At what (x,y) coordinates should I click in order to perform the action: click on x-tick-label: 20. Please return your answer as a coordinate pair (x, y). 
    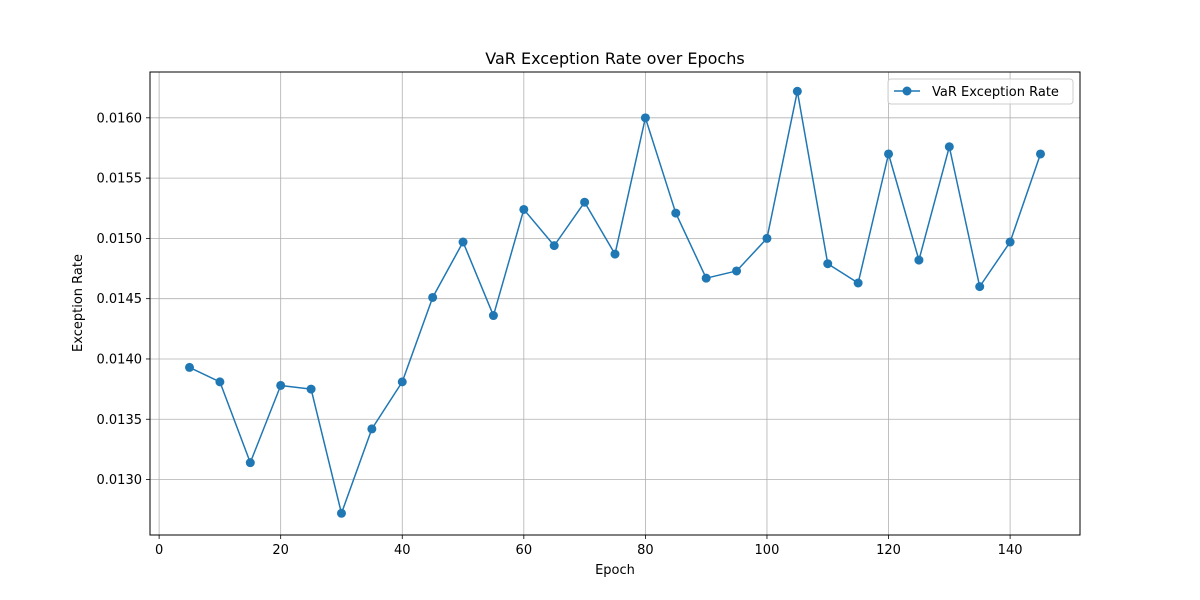
    Looking at the image, I should click on (280, 550).